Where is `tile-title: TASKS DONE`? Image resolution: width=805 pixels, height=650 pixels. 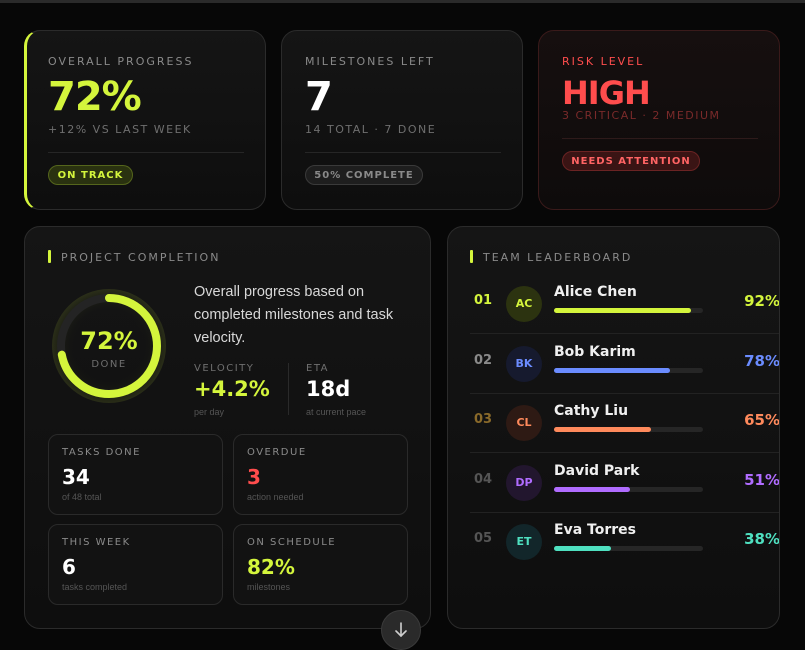 tile-title: TASKS DONE is located at coordinates (101, 452).